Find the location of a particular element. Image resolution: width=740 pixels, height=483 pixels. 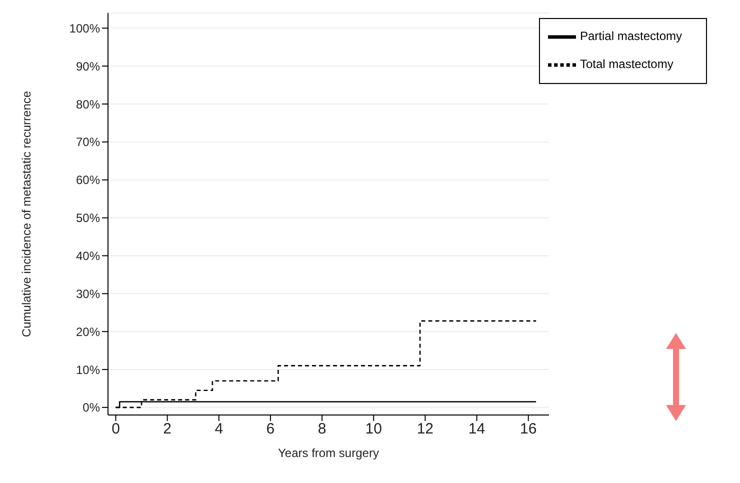

legend-label: Partial mastectomy is located at coordinates (631, 36).